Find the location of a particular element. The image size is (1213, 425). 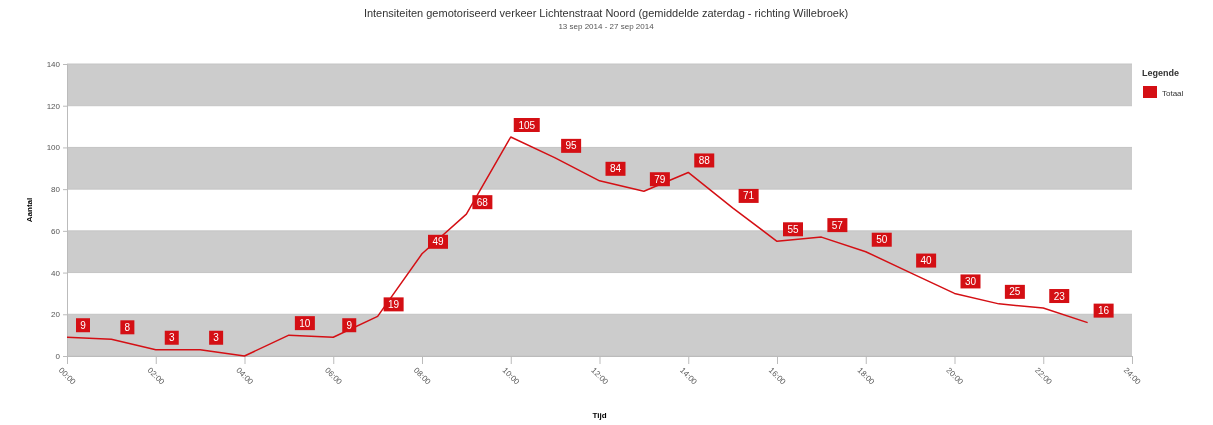

y-tick-label: 100 is located at coordinates (53, 148).